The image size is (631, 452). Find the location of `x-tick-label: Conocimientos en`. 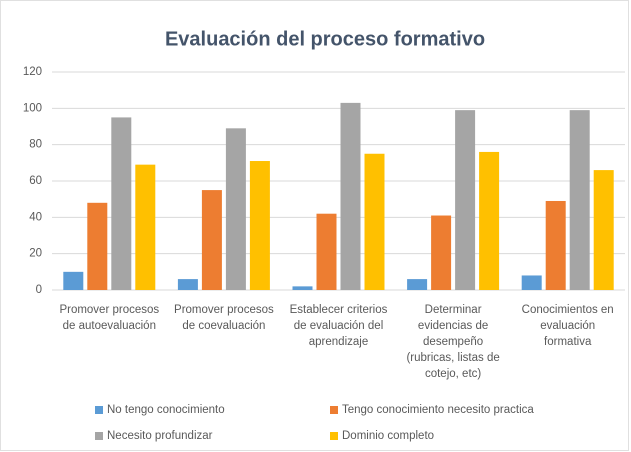

x-tick-label: Conocimientos en is located at coordinates (568, 310).